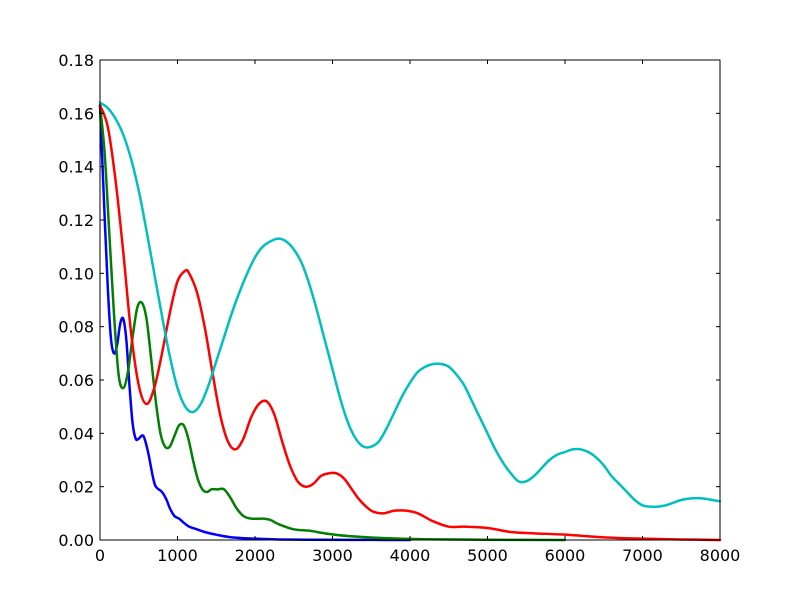 The height and width of the screenshot is (600, 800). Describe the element at coordinates (177, 555) in the screenshot. I see `x-tick-label: 1000` at that location.